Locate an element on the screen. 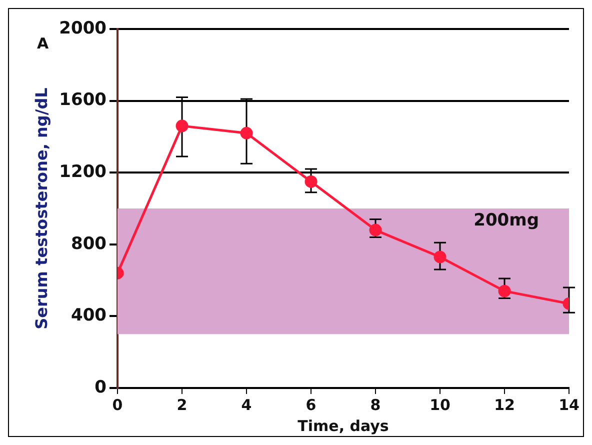  y-tick-label: 1600 is located at coordinates (83, 100).